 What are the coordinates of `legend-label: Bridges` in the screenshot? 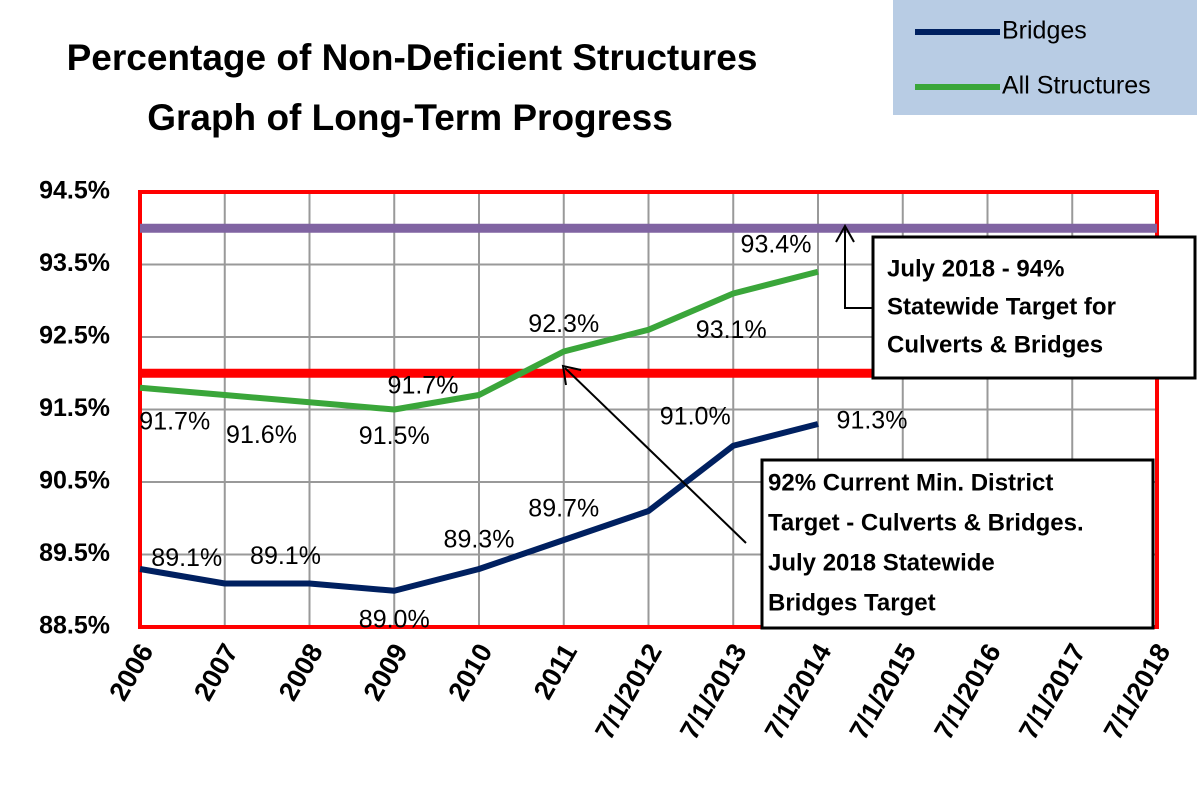 It's located at (1044, 31).